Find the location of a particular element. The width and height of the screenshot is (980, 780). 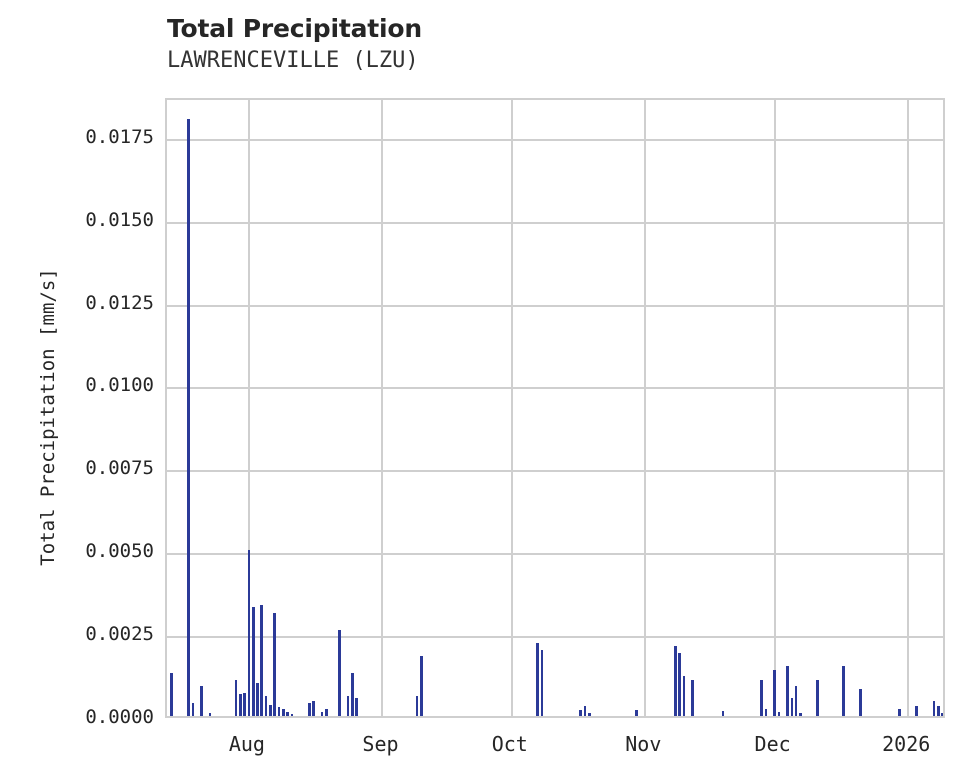

x-tick-label: Nov is located at coordinates (643, 744).